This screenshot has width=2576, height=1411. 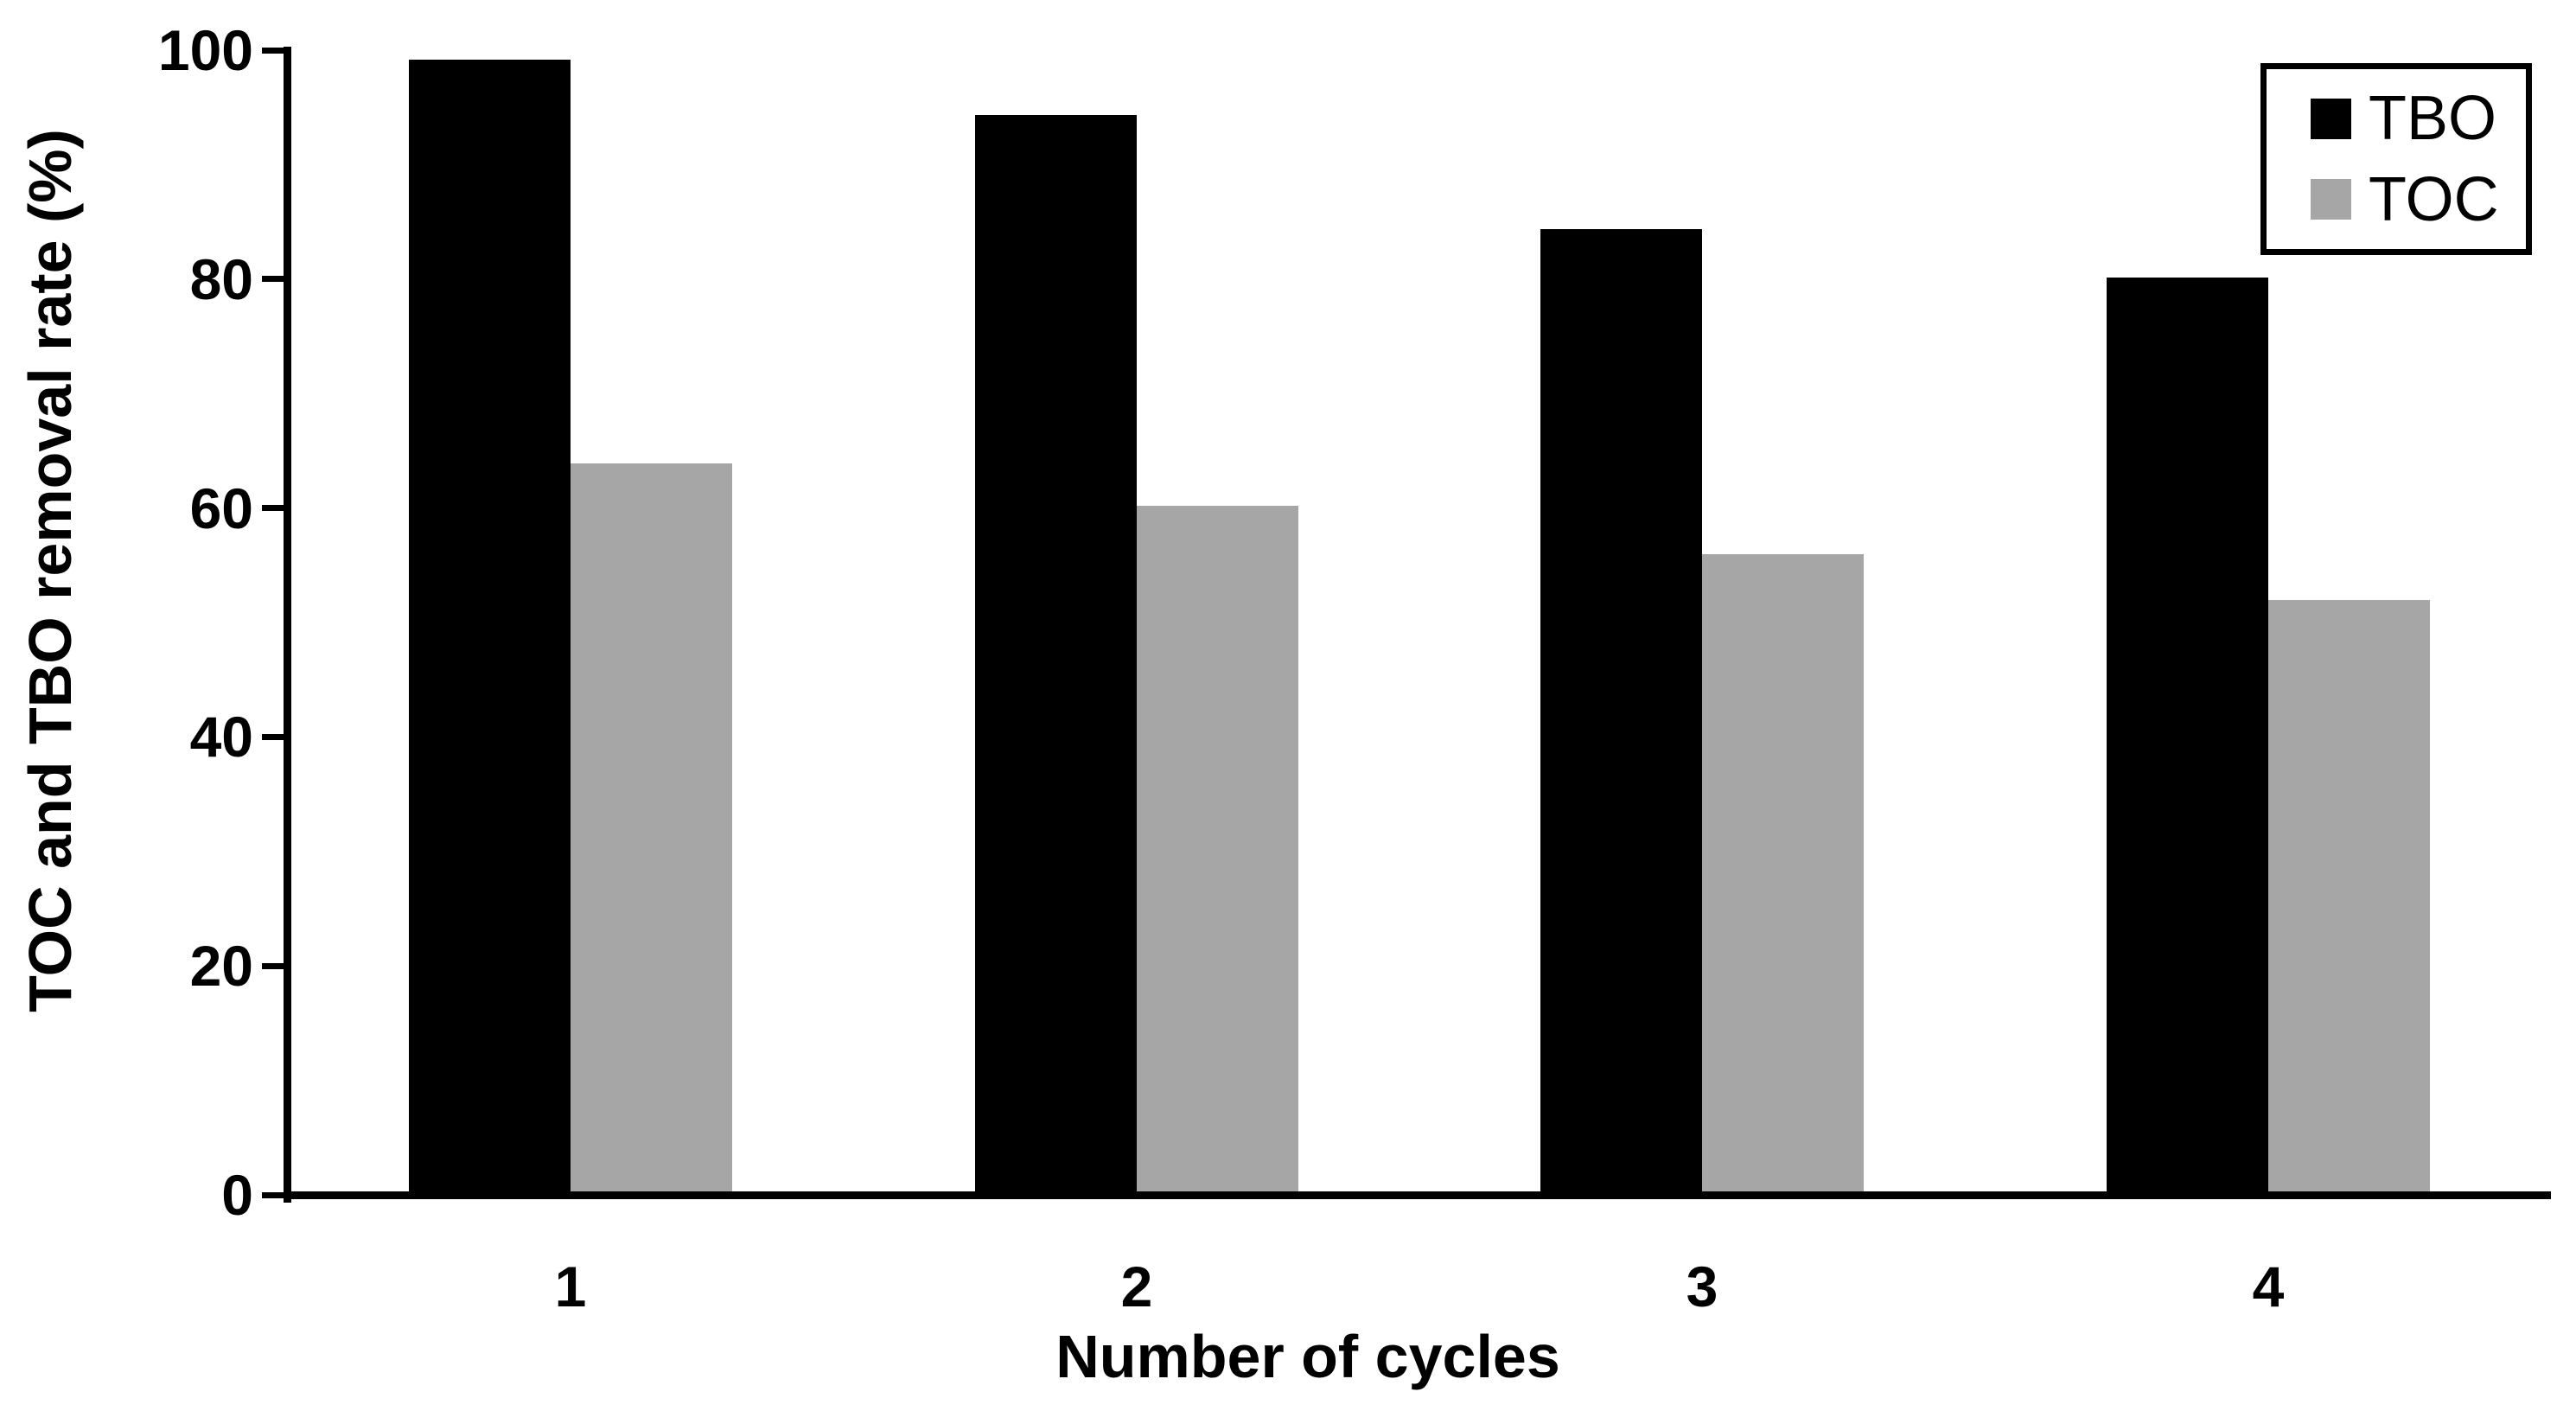 What do you see at coordinates (1702, 1286) in the screenshot?
I see `x-category-label-3: 3` at bounding box center [1702, 1286].